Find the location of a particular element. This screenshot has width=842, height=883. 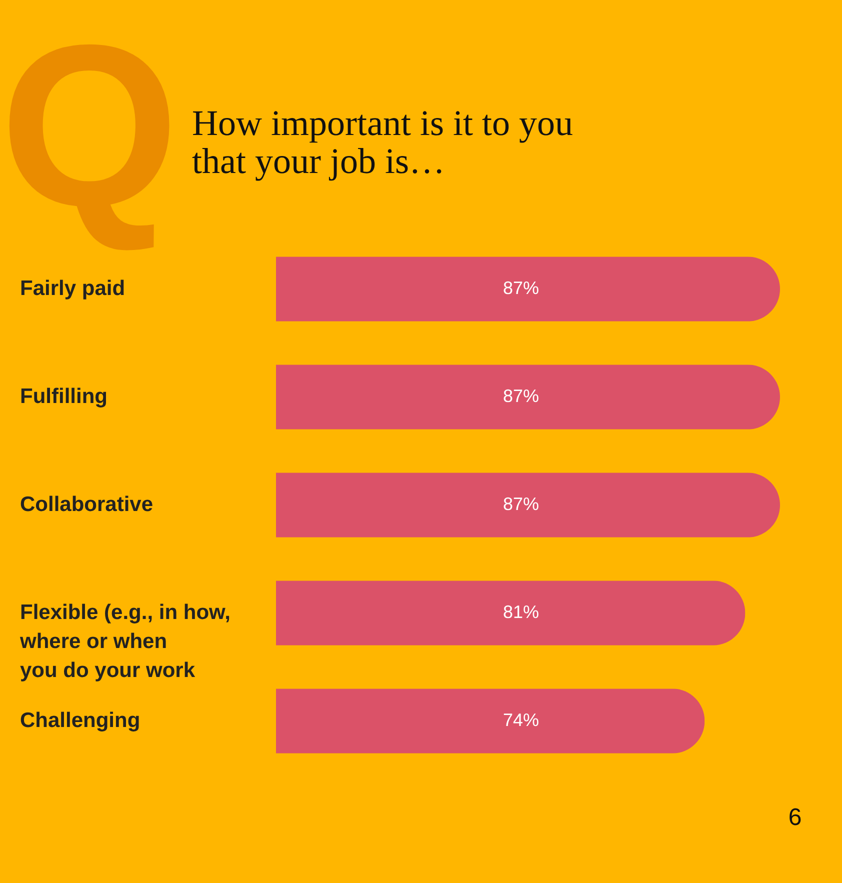

y-tick-label: Fairly paid is located at coordinates (73, 288).